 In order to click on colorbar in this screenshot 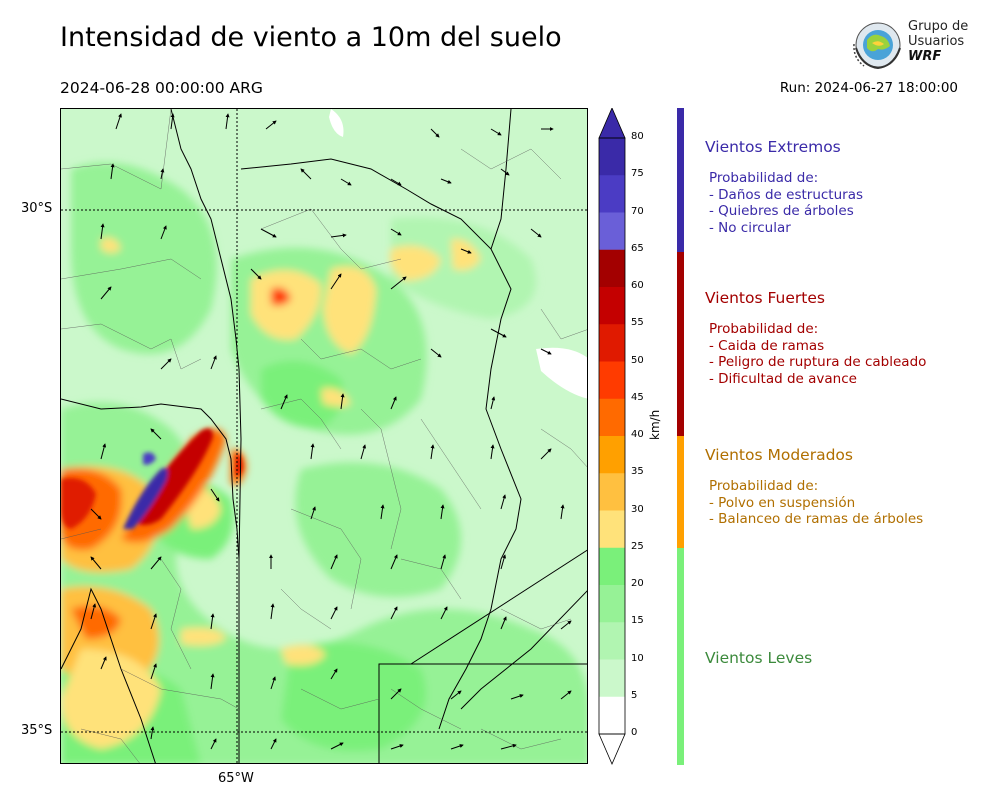, I will do `click(612, 437)`.